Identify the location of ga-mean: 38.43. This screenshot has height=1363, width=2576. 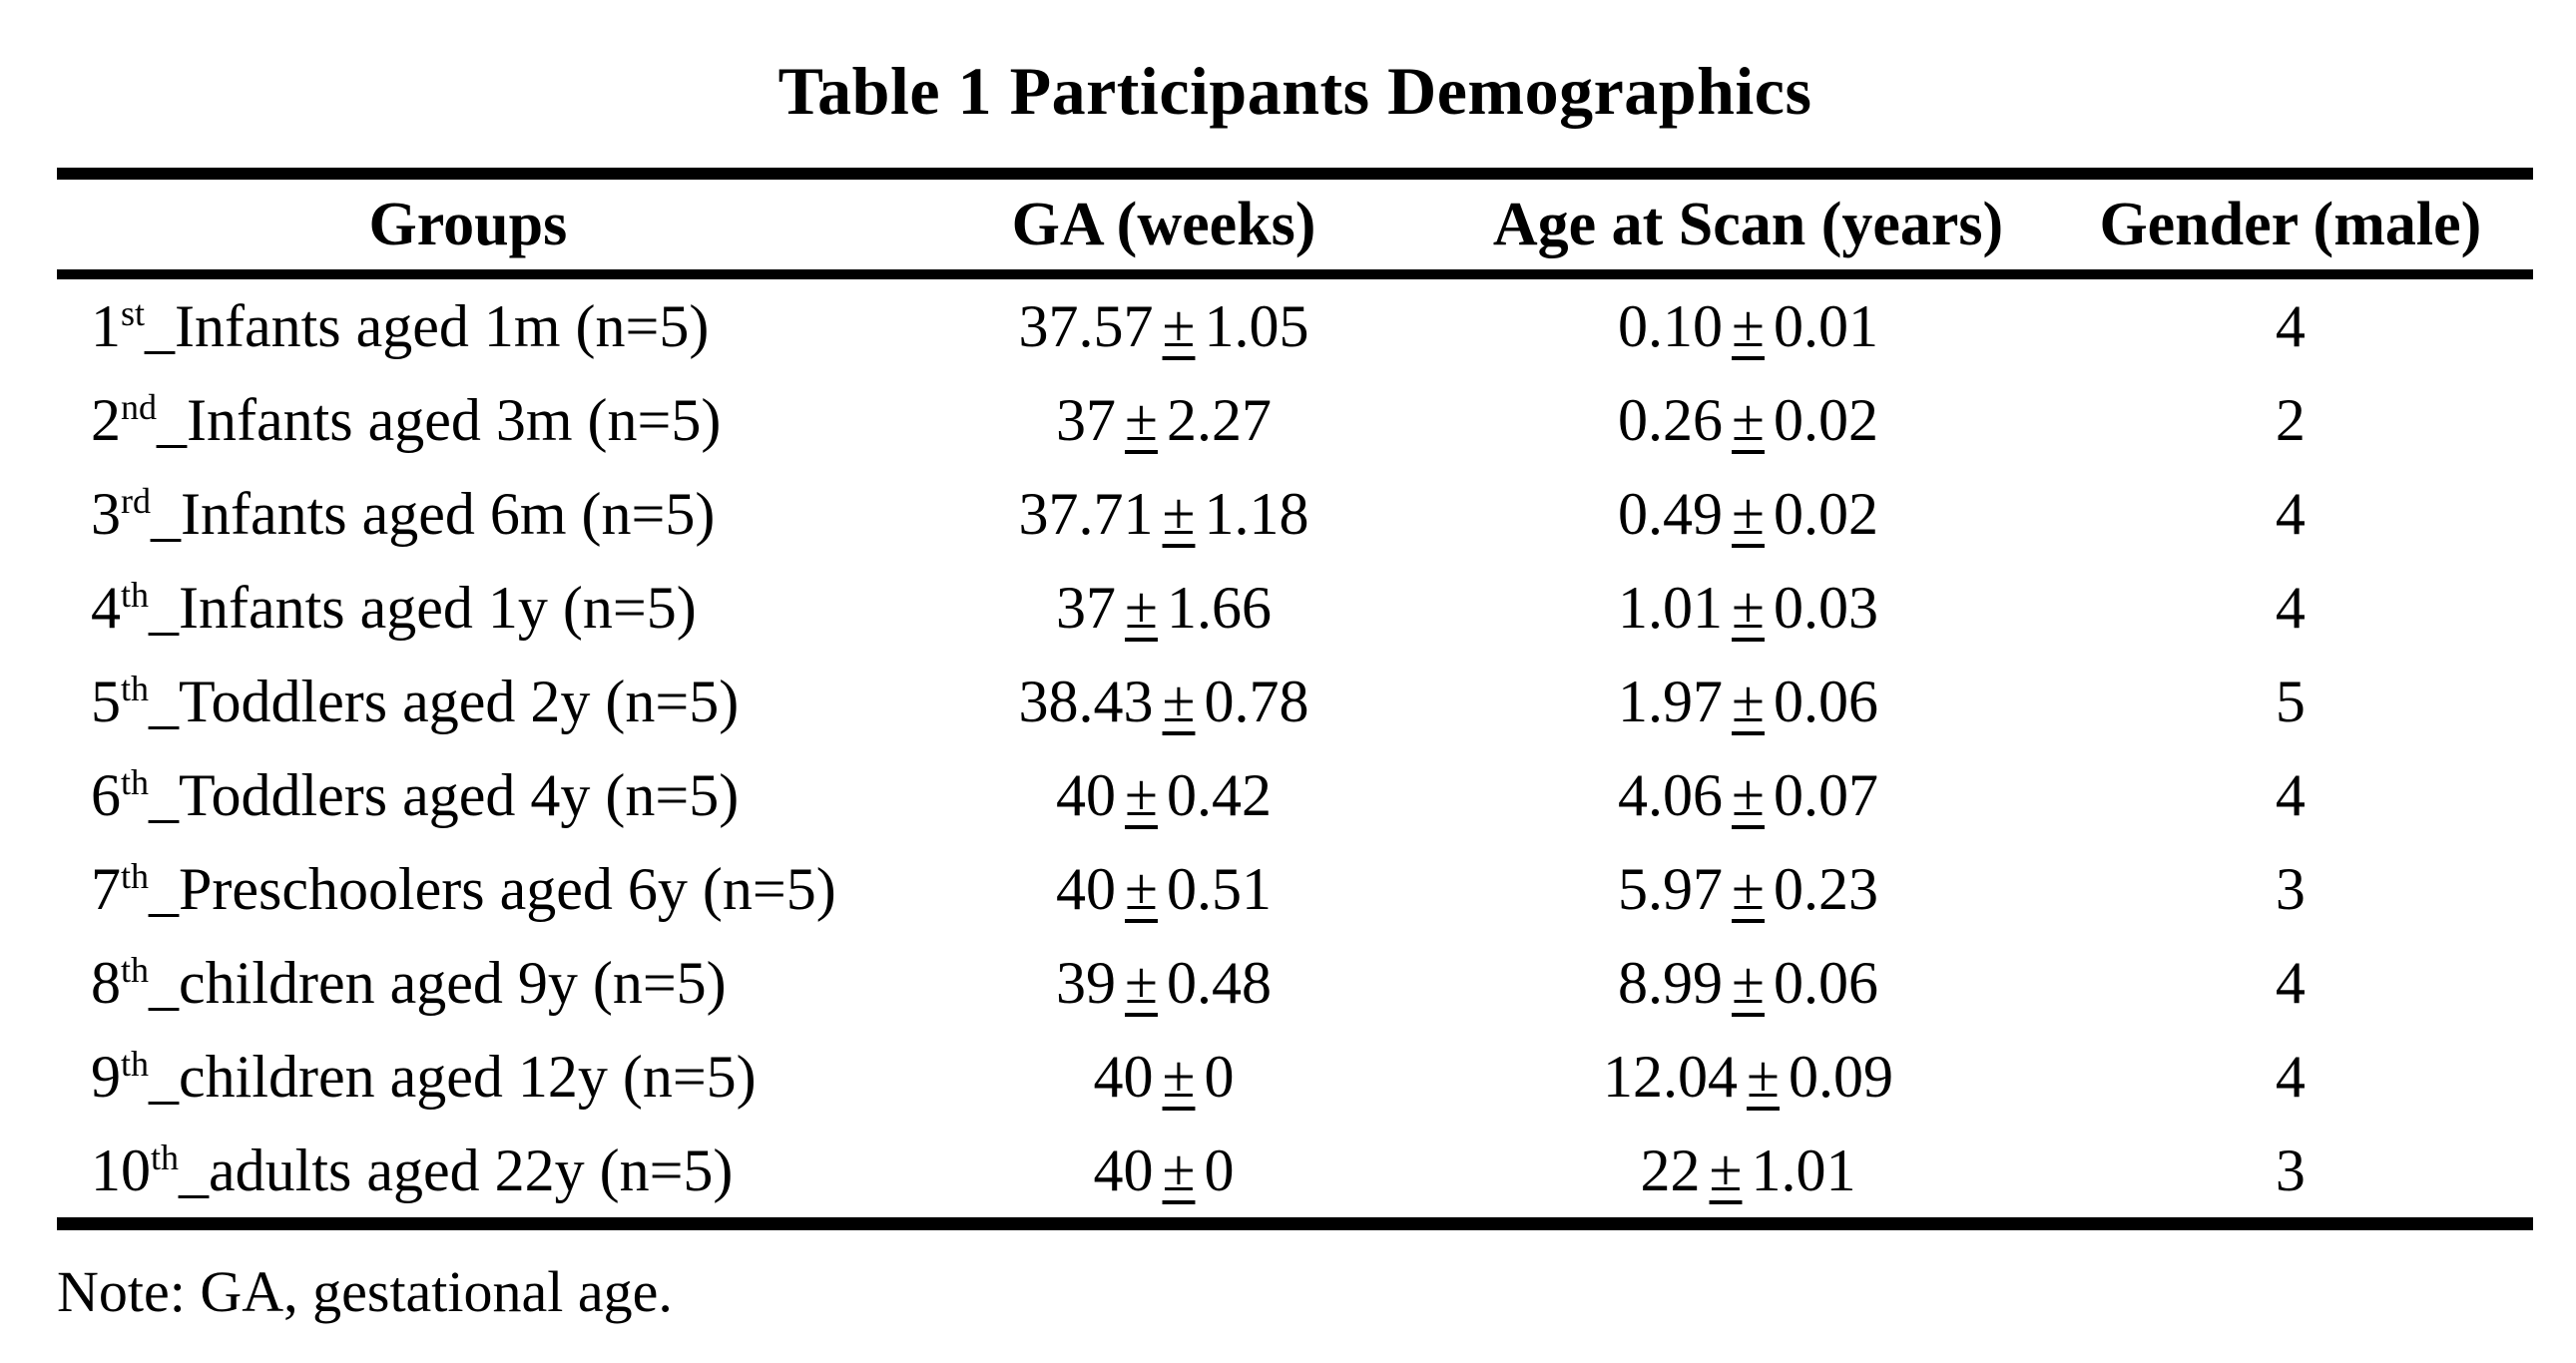
(1086, 702).